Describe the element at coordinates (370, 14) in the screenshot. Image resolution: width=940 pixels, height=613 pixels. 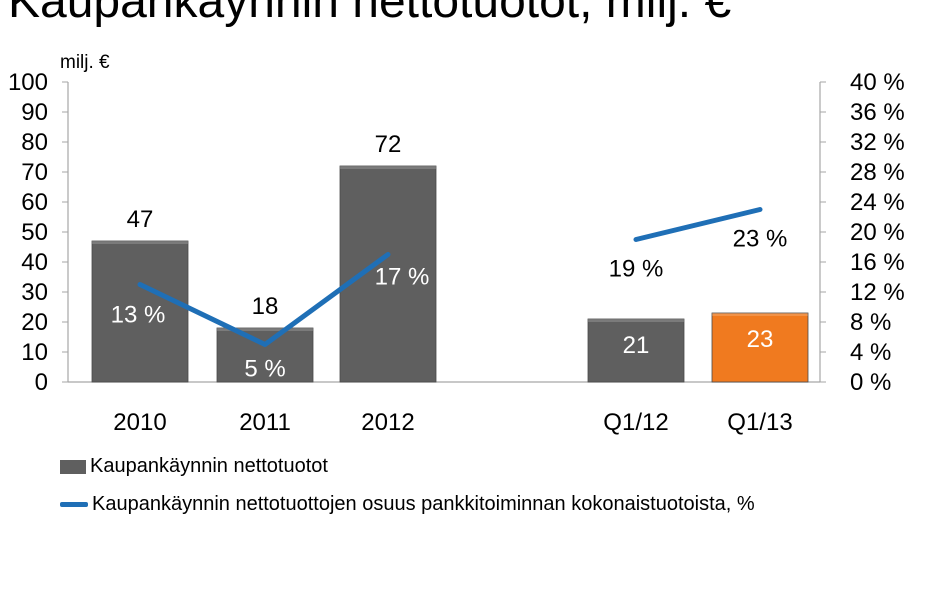
I see `page-title: Kaupankäynnin nettotuotot, milj. €` at that location.